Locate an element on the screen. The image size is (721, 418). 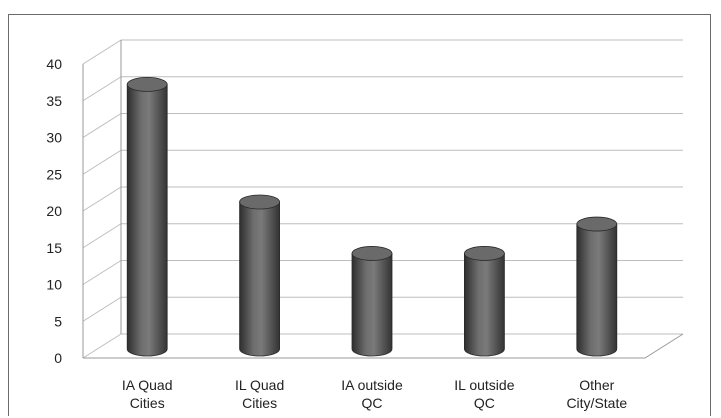
y-tick-label: 40 is located at coordinates (54, 64).